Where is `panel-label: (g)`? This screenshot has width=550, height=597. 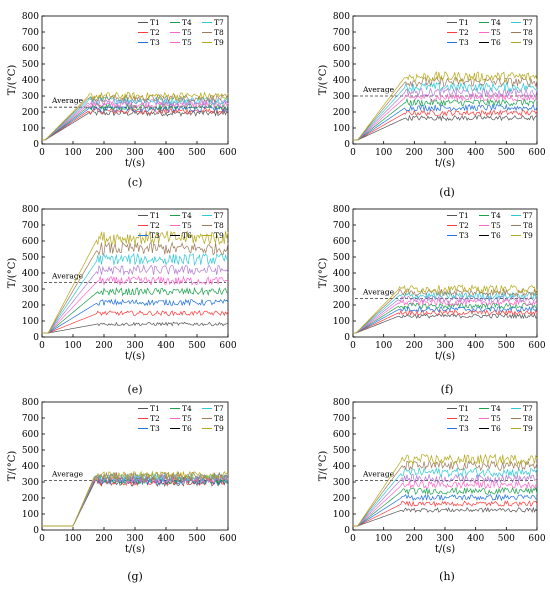 panel-label: (g) is located at coordinates (135, 576).